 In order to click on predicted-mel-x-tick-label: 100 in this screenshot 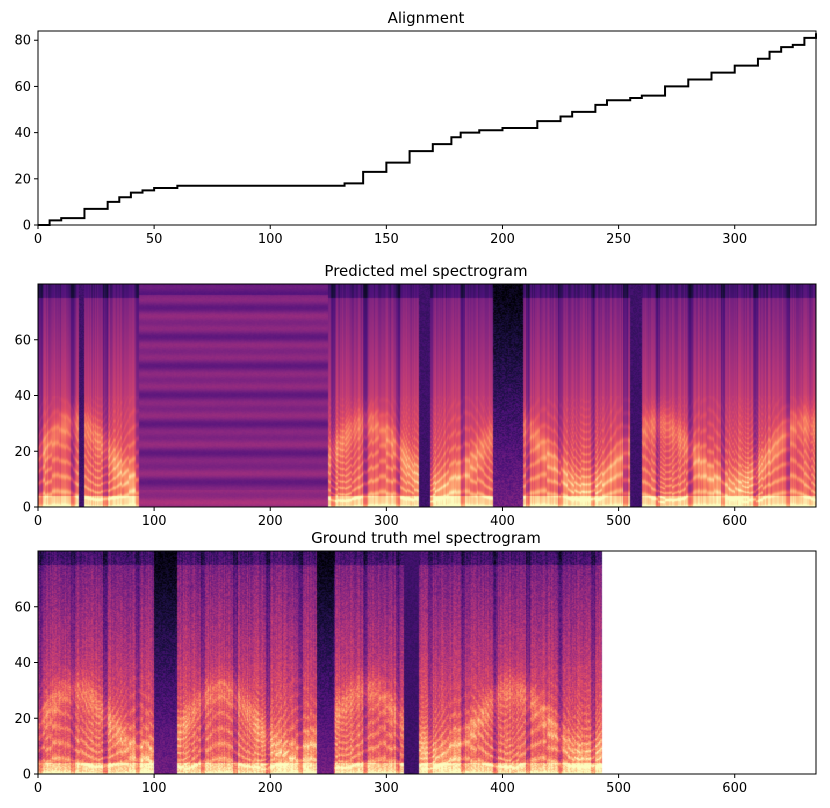, I will do `click(154, 521)`.